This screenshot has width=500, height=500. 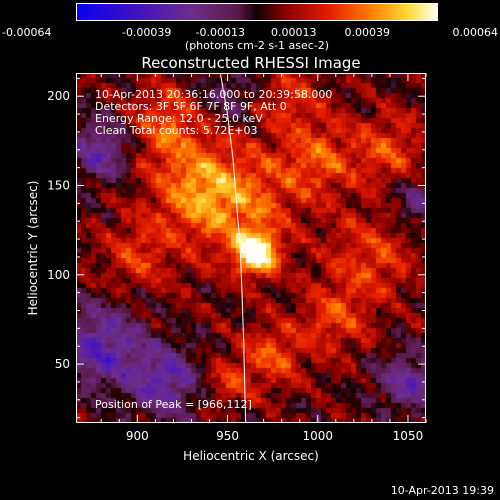 What do you see at coordinates (227, 436) in the screenshot?
I see `x-tick-label: 950` at bounding box center [227, 436].